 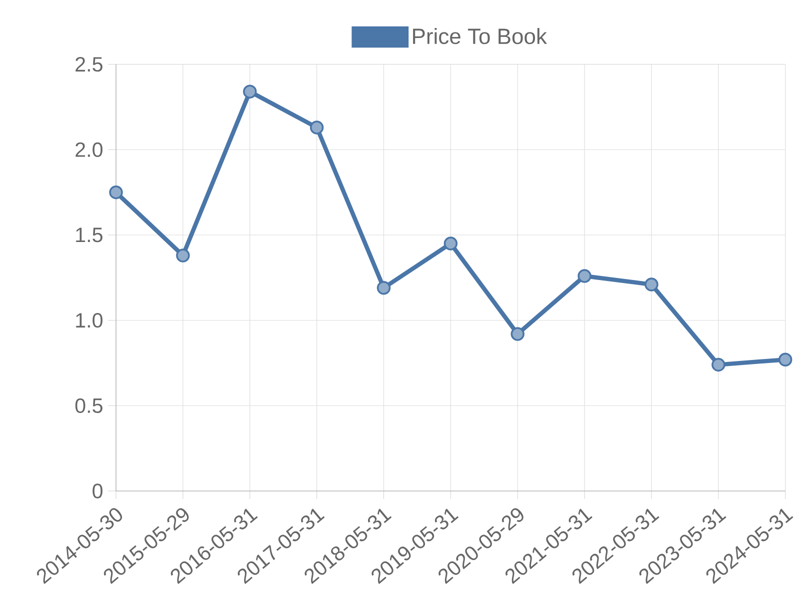 I want to click on legend-label: Price To Book, so click(x=480, y=36).